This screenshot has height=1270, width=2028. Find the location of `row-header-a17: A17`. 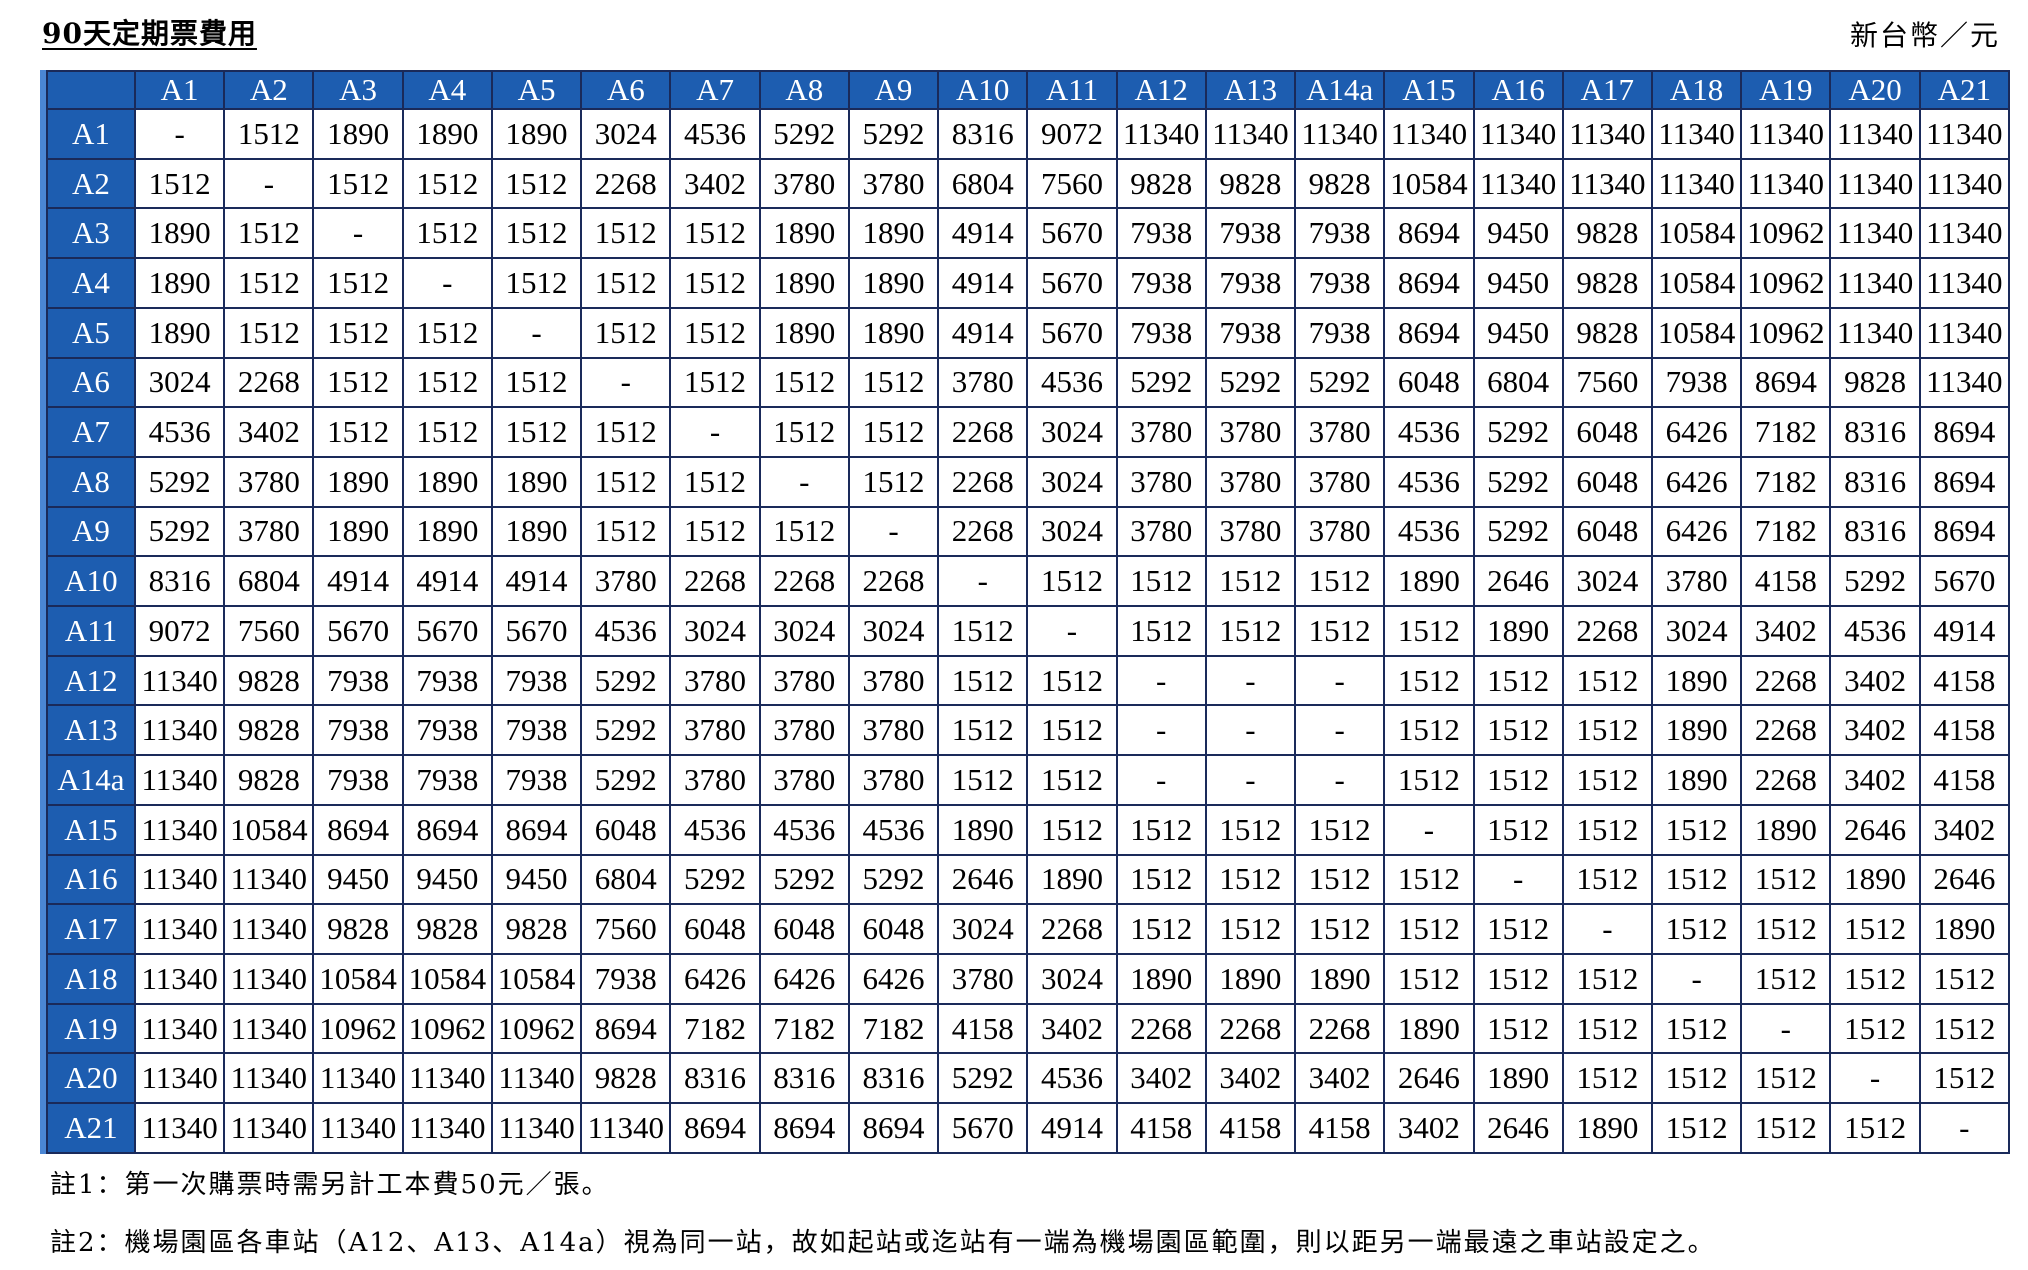

row-header-a17: A17 is located at coordinates (91, 929).